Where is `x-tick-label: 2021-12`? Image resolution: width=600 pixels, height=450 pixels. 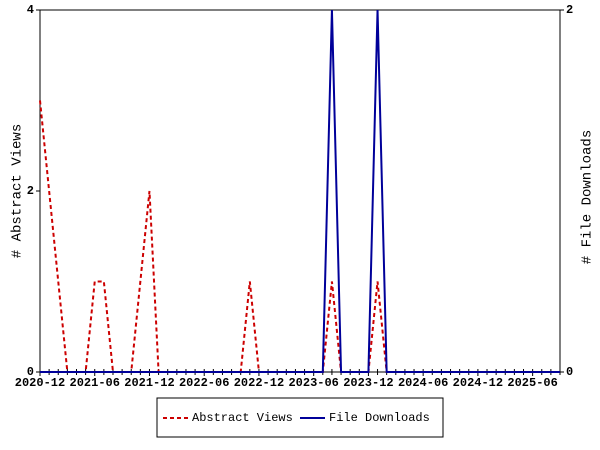
x-tick-label: 2021-12 is located at coordinates (149, 383).